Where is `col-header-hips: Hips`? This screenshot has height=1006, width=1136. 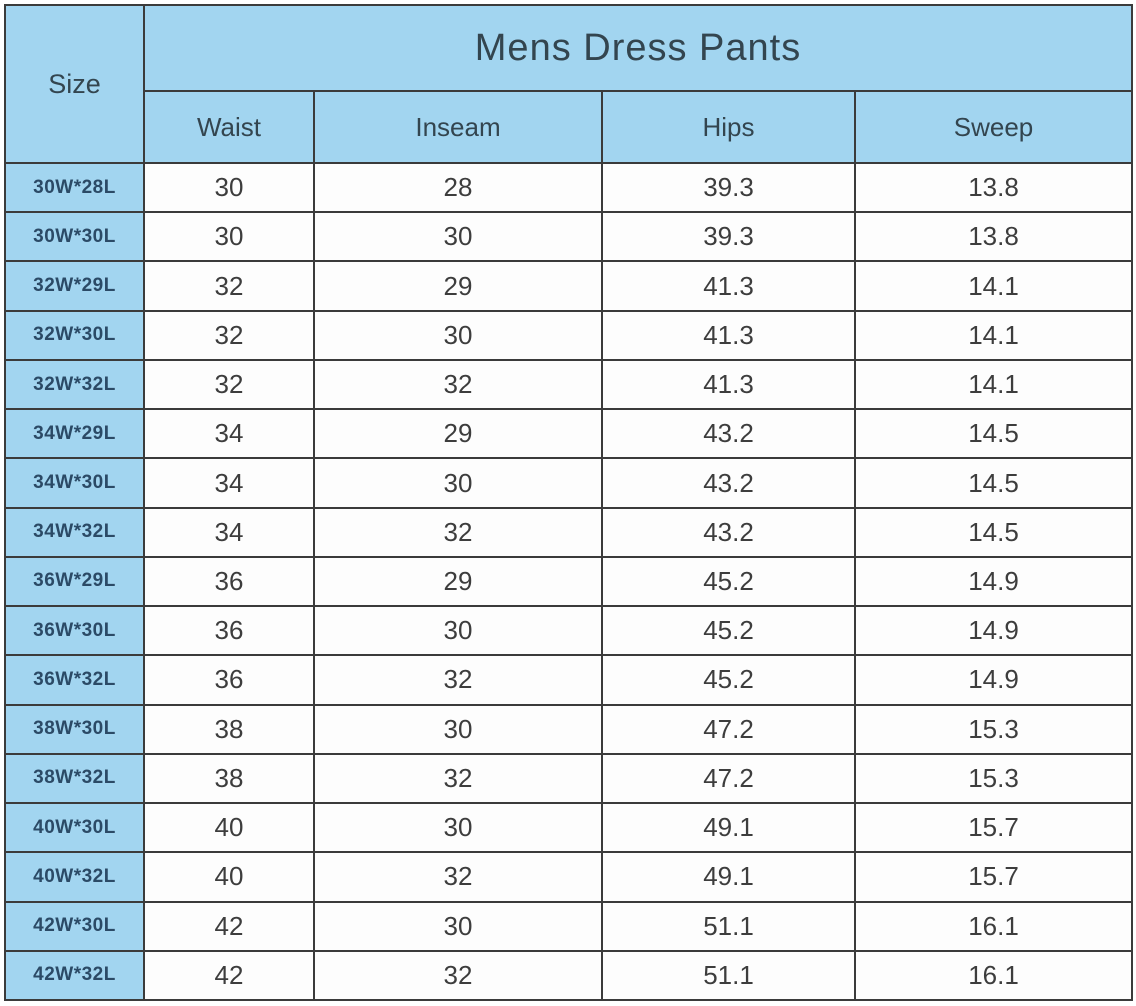 col-header-hips: Hips is located at coordinates (728, 127).